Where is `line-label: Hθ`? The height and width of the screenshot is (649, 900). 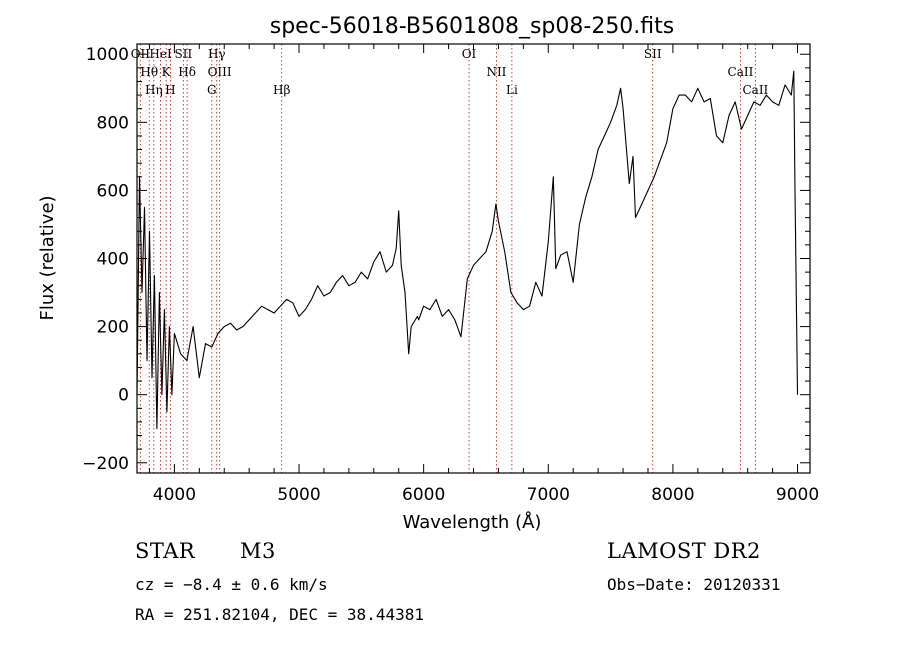
line-label: Hθ is located at coordinates (149, 72).